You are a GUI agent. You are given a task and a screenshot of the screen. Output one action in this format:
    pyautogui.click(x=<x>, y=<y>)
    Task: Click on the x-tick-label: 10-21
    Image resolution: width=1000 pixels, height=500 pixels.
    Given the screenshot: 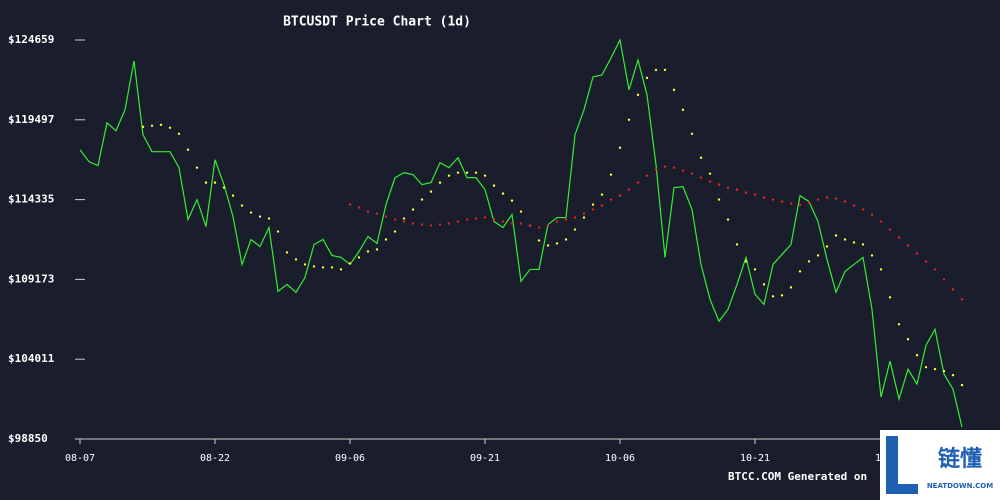 What is the action you would take?
    pyautogui.click(x=755, y=458)
    